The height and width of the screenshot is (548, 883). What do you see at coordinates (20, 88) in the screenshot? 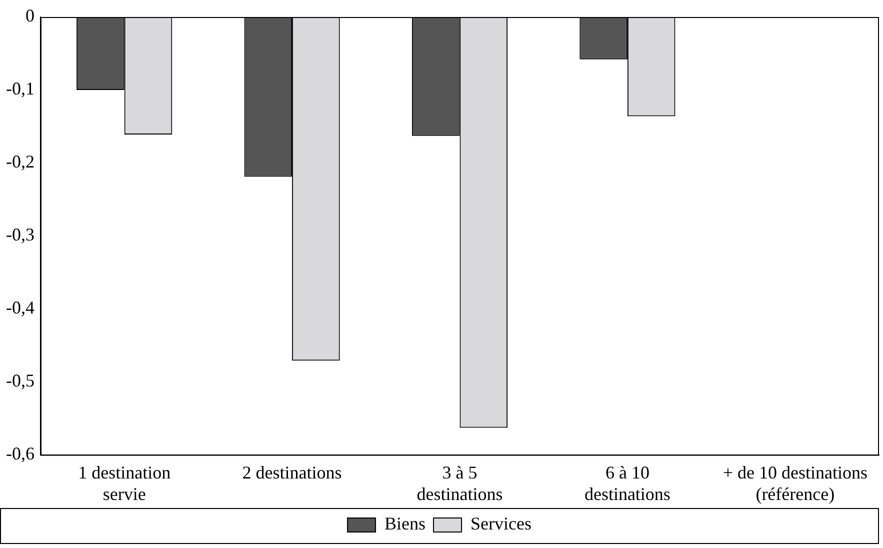
I see `y-tick-label: -0,1` at bounding box center [20, 88].